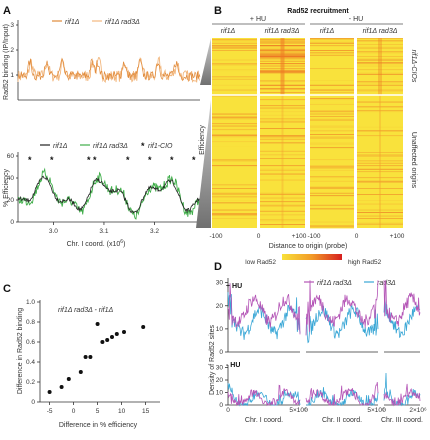  I want to click on scatter-xtick: 15, so click(146, 411).